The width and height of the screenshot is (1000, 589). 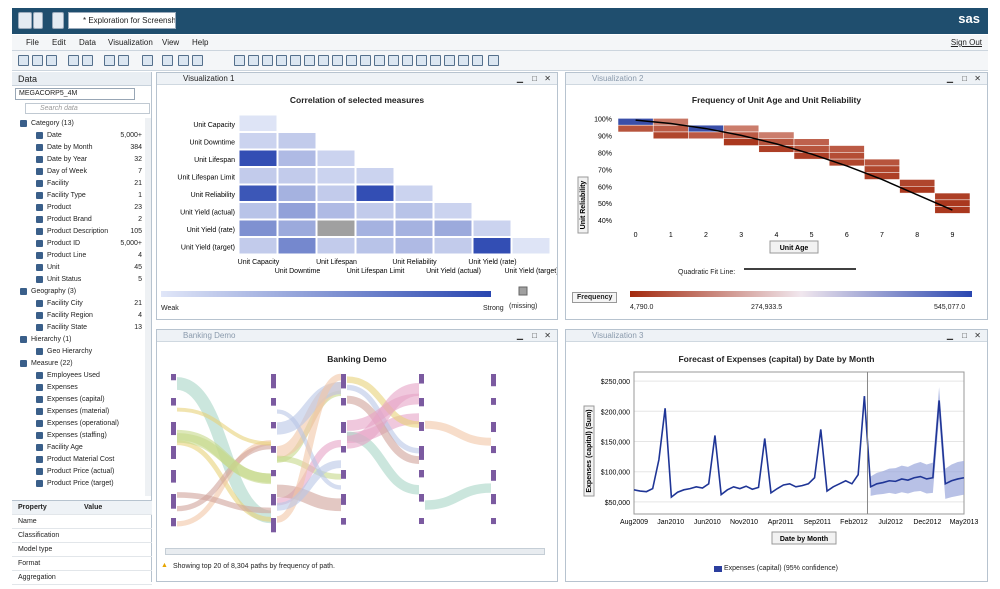 What do you see at coordinates (79, 364) in the screenshot?
I see `tree-group: Measure (22)` at bounding box center [79, 364].